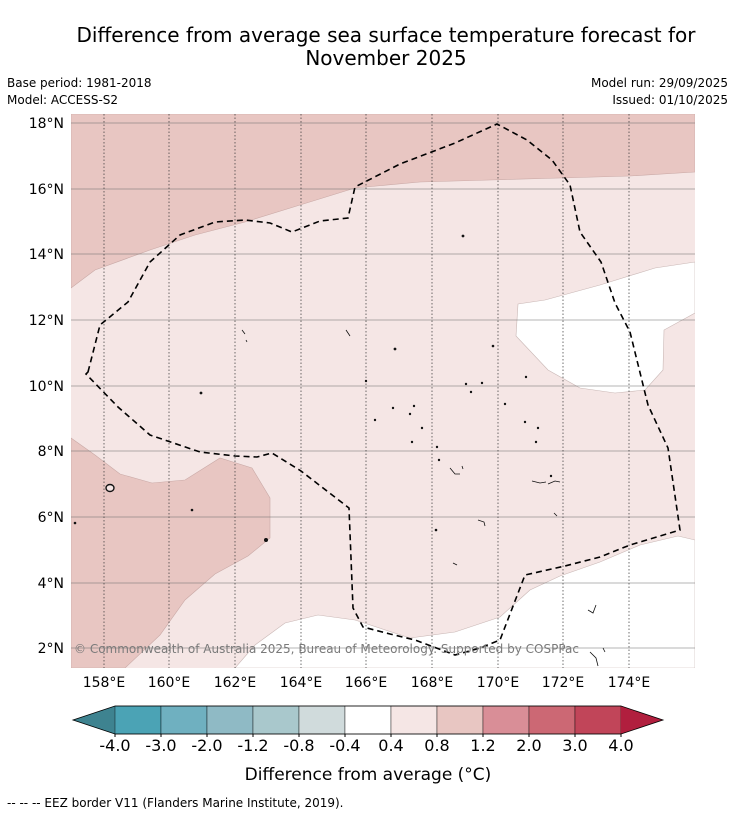  Describe the element at coordinates (432, 683) in the screenshot. I see `longitude-label: 168°E` at that location.